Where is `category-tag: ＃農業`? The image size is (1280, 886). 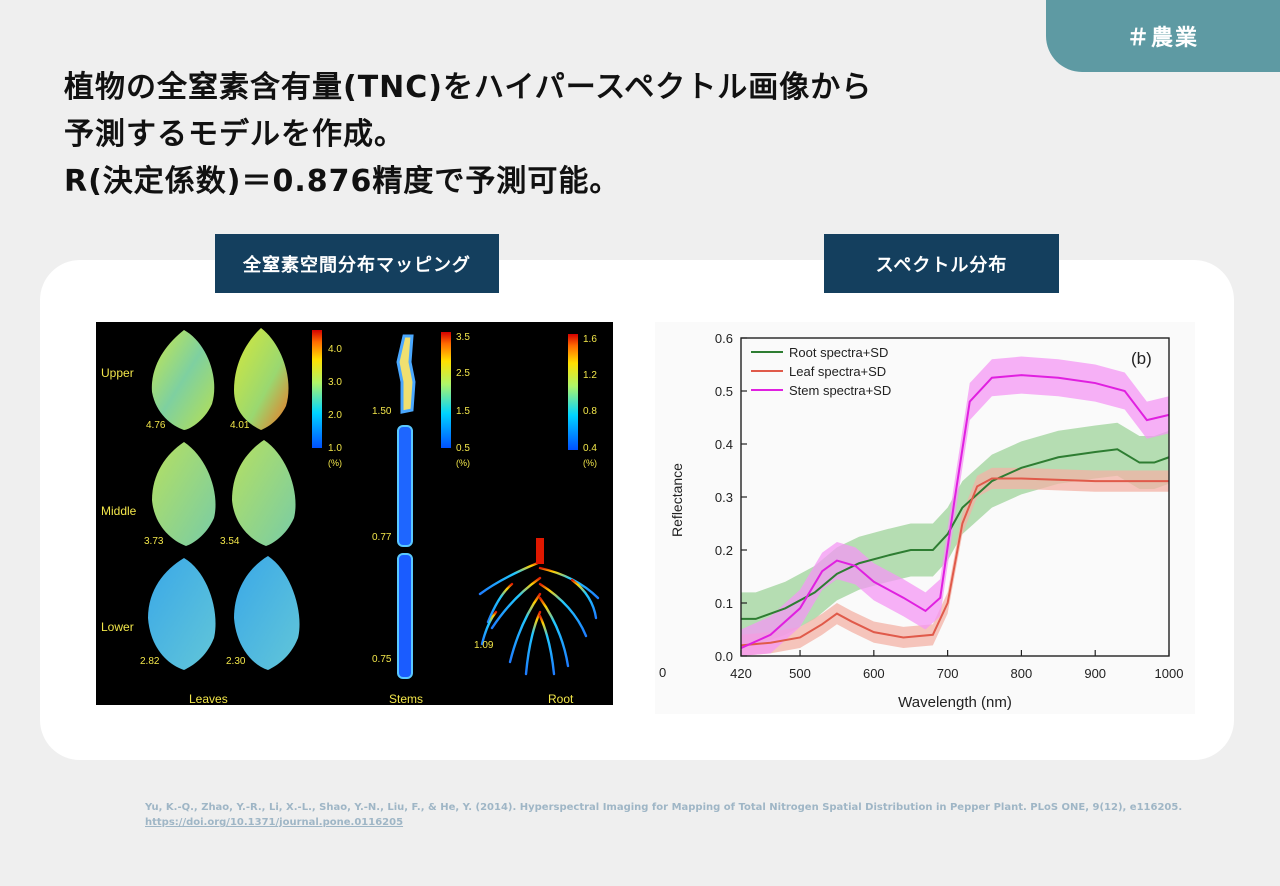 category-tag: ＃農業 is located at coordinates (1163, 36).